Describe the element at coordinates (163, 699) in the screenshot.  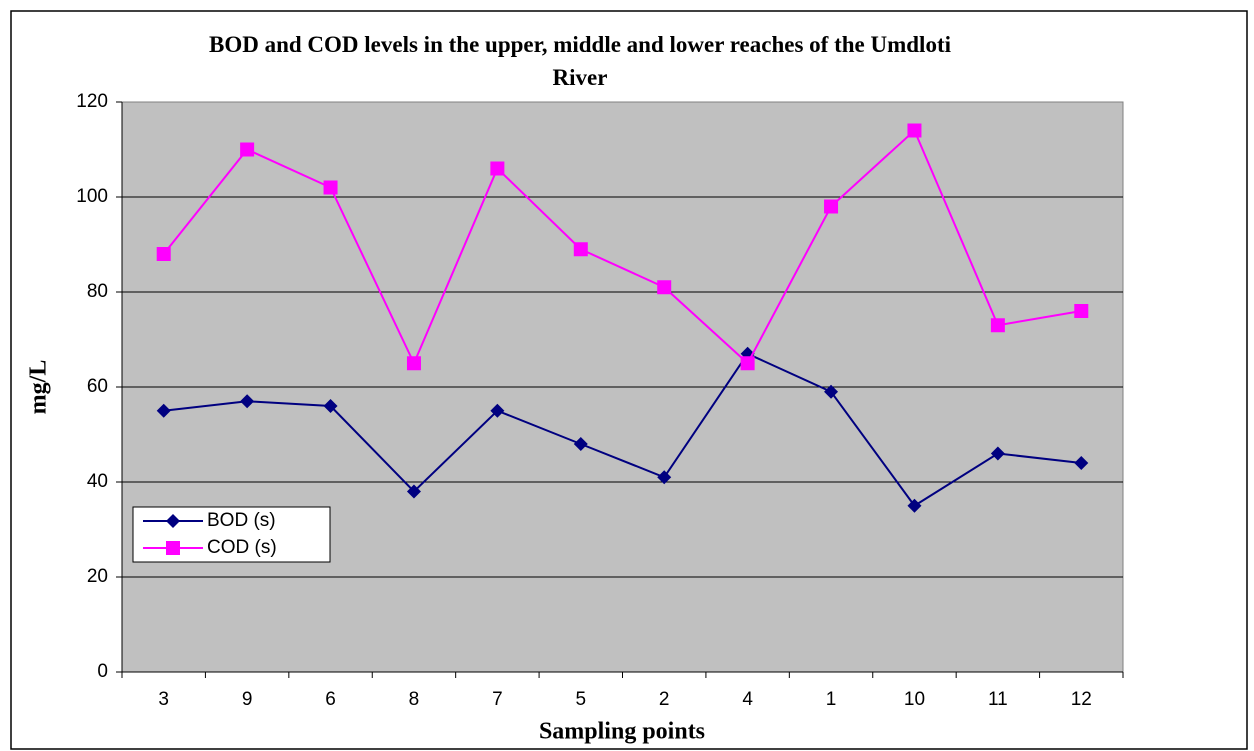
I see `x-tick-label: 3` at that location.